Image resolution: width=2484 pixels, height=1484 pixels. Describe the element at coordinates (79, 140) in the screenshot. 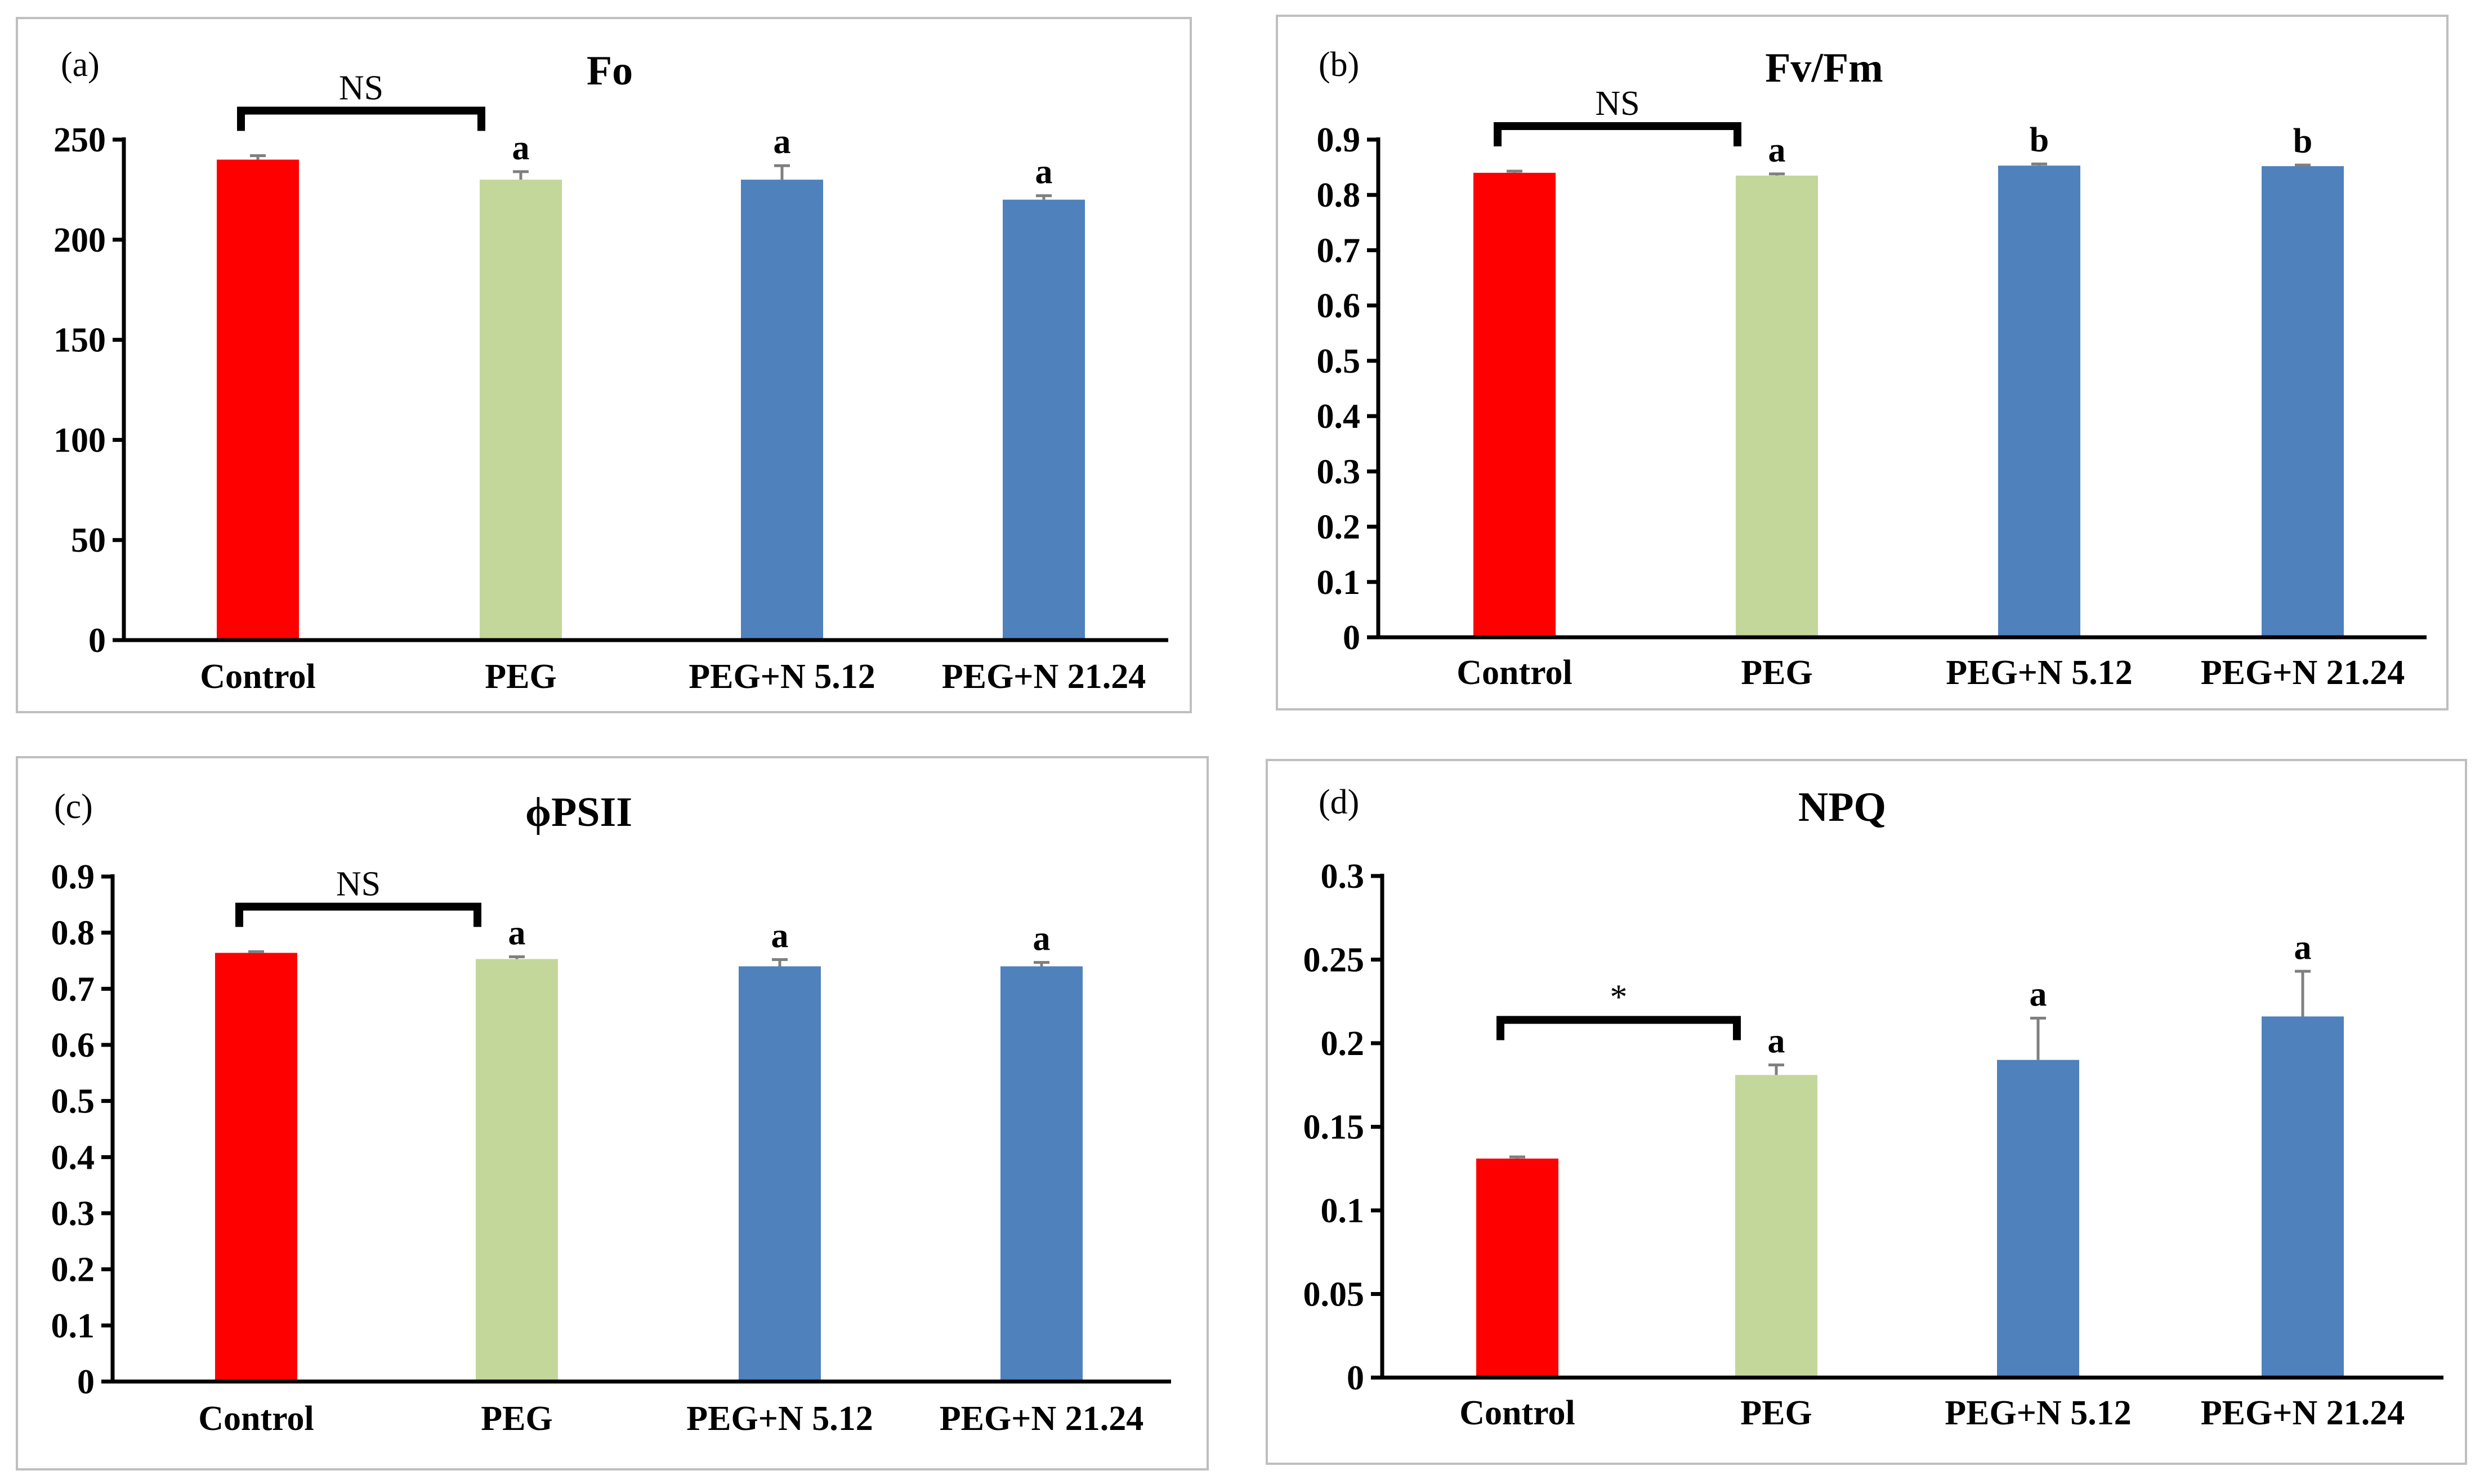

I see `y-tick-label: 250` at that location.